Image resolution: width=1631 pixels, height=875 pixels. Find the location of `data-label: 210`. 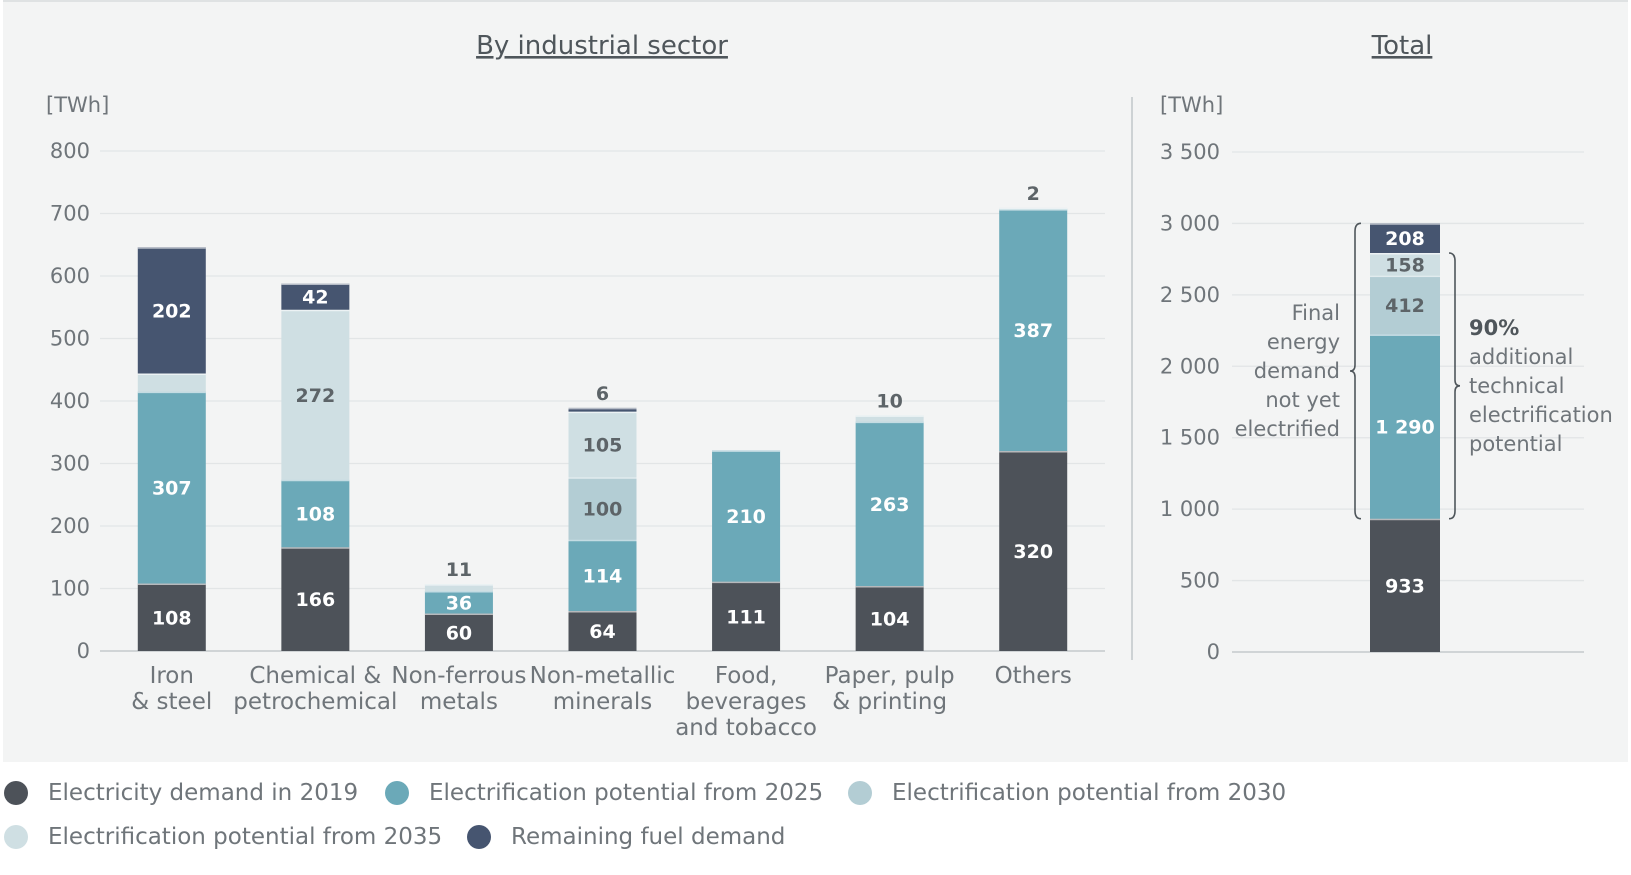

data-label: 210 is located at coordinates (746, 517).